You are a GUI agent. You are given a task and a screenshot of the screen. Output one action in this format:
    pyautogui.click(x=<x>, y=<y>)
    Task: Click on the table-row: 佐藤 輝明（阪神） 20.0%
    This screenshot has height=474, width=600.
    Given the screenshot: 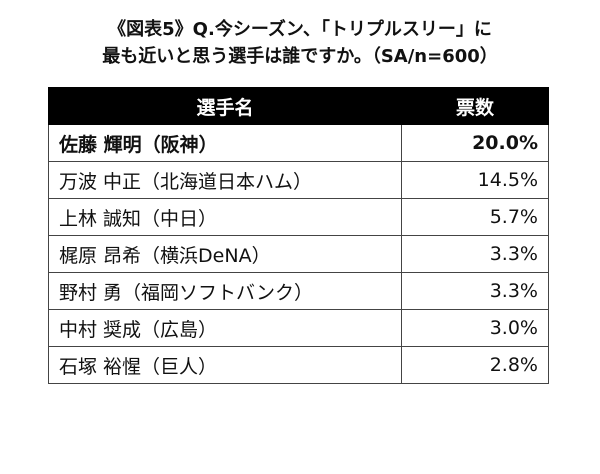 What is the action you would take?
    pyautogui.click(x=298, y=143)
    